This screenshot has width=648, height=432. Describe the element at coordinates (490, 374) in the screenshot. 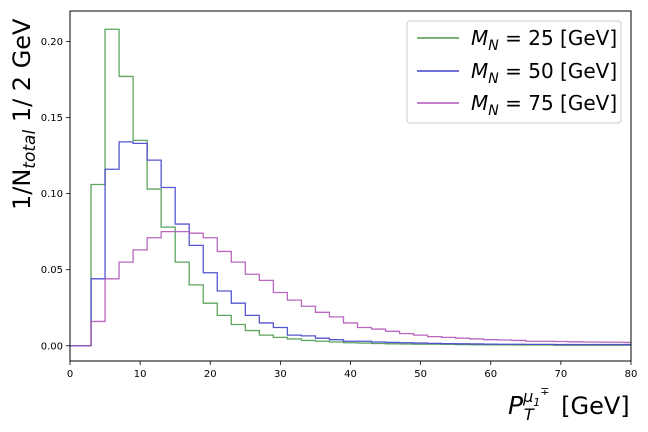

I see `x-tick-label: 60` at that location.